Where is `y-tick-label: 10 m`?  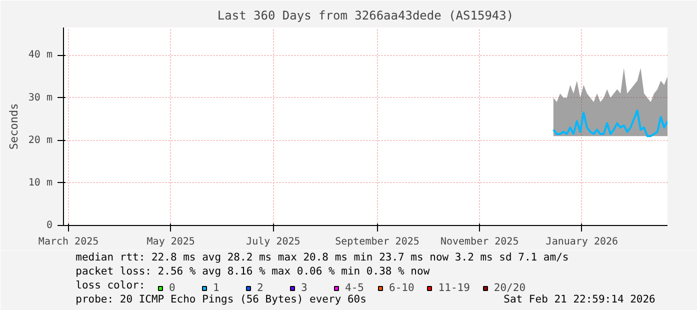 y-tick-label: 10 m is located at coordinates (40, 182).